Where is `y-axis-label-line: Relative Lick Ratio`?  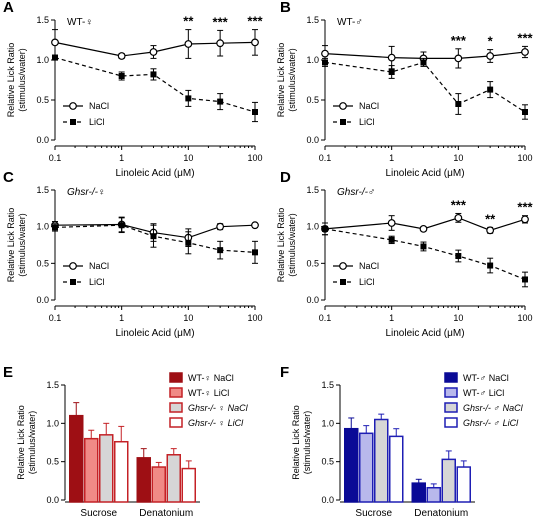 y-axis-label-line: Relative Lick Ratio is located at coordinates (281, 245).